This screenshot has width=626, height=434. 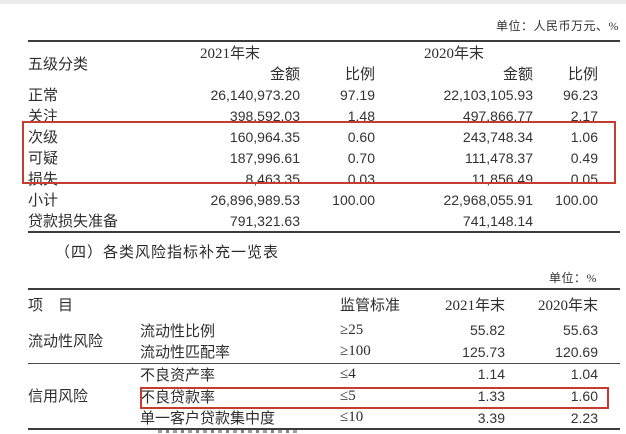 What do you see at coordinates (352, 417) in the screenshot?
I see `regulatory-standard: ≤10` at bounding box center [352, 417].